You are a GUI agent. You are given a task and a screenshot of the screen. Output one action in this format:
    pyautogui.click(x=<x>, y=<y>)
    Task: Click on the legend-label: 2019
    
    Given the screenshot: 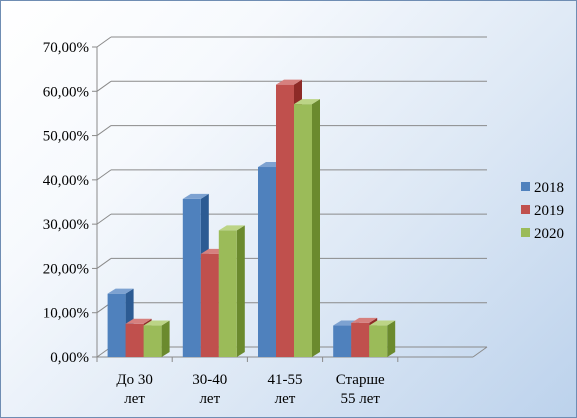 What is the action you would take?
    pyautogui.click(x=549, y=211)
    